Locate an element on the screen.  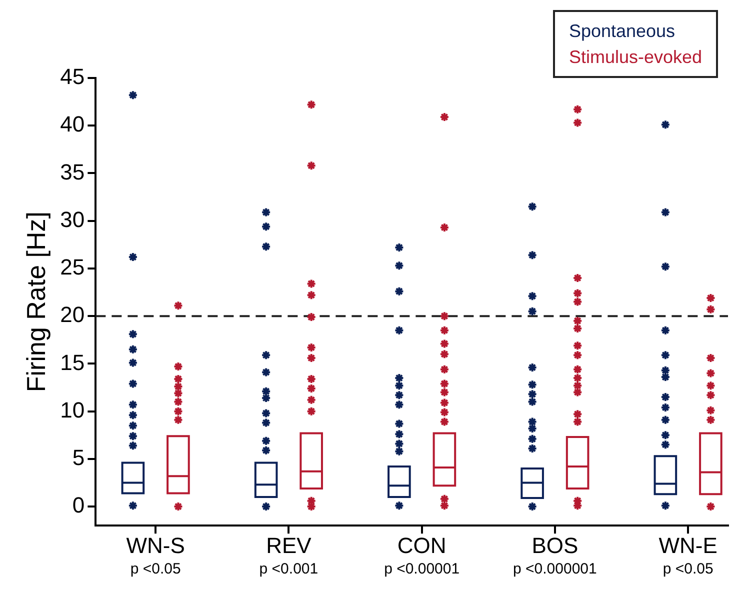
x-tick-label: WN-E is located at coordinates (688, 545).